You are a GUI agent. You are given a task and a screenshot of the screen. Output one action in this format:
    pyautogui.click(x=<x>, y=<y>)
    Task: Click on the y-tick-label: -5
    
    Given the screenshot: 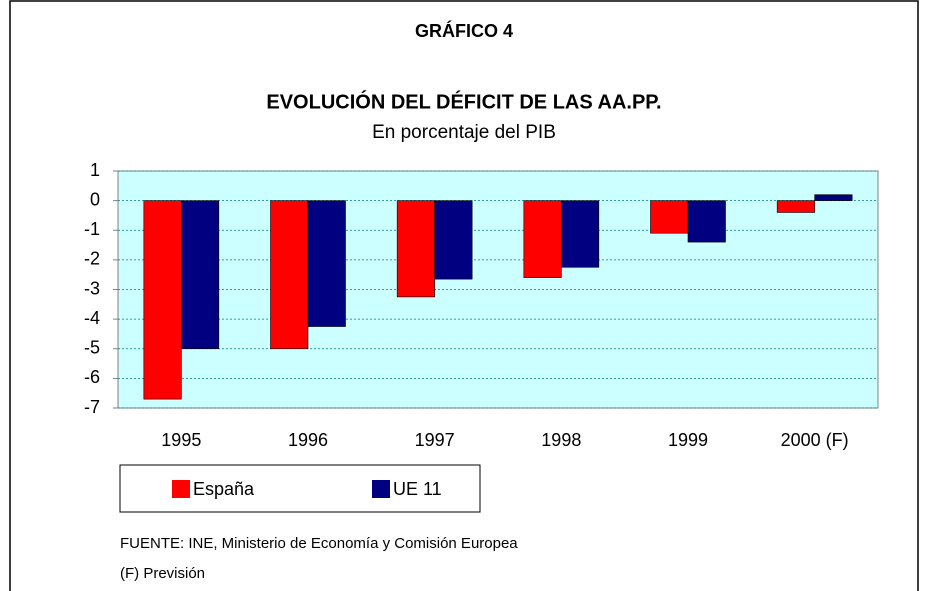 What is the action you would take?
    pyautogui.click(x=92, y=348)
    